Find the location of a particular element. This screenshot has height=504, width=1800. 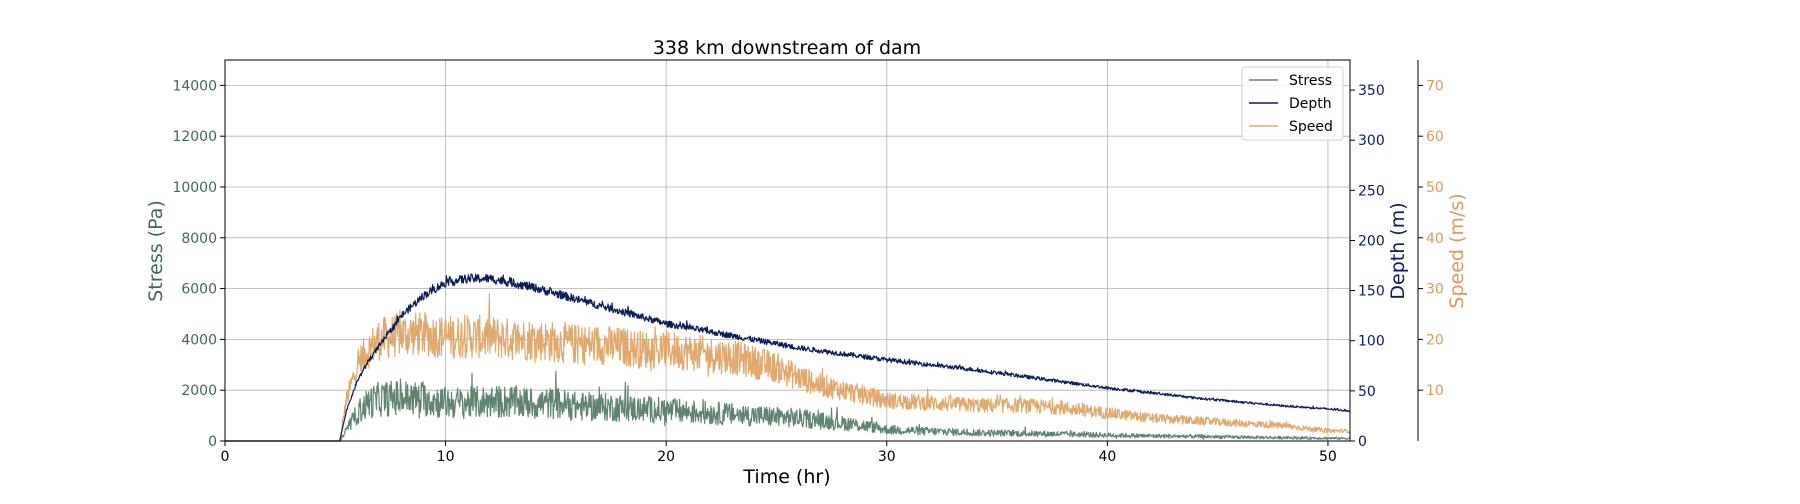

legend-label-depth: Depth is located at coordinates (1310, 104).